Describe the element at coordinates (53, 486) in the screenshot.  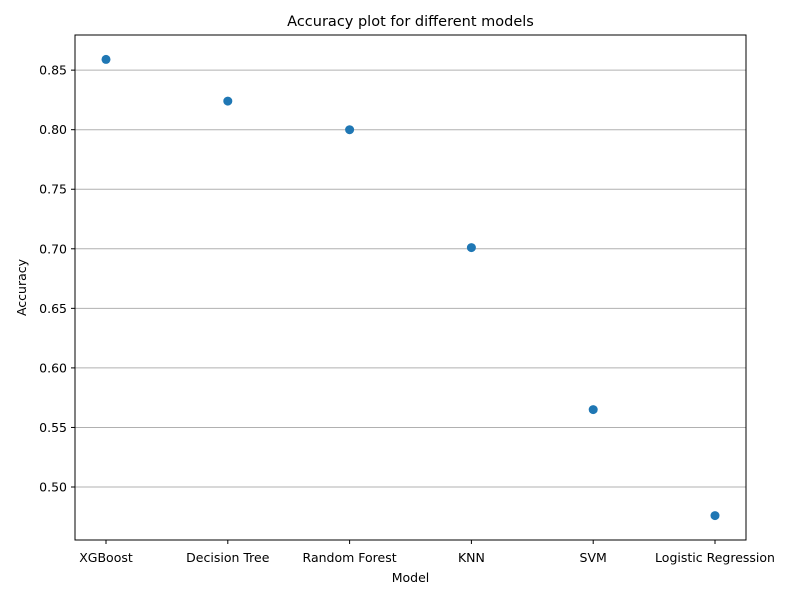
I see `y-tick-label: 0.50` at that location.